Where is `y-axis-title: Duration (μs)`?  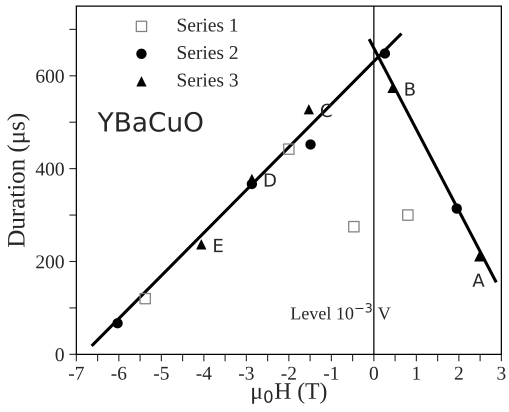 y-axis-title: Duration (μs) is located at coordinates (18, 180).